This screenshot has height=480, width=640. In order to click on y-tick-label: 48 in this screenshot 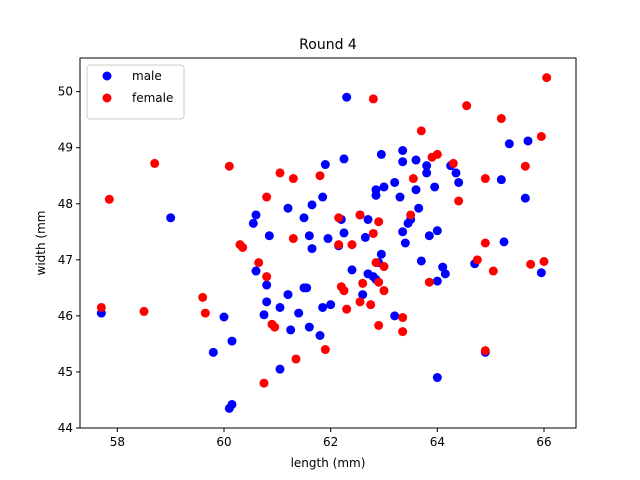, I will do `click(65, 204)`.